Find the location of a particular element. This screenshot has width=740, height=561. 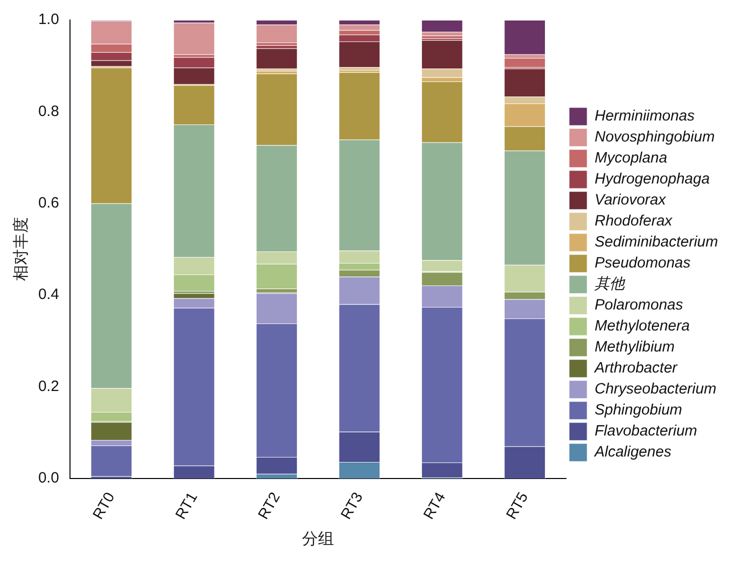

legend-label: Chryseobacterium is located at coordinates (655, 389).